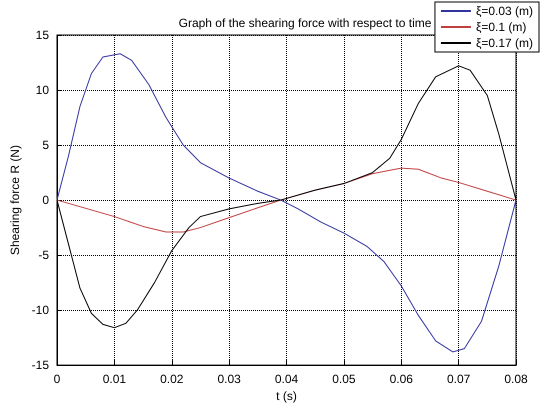  Describe the element at coordinates (402, 379) in the screenshot. I see `x-tick-label: 0.06` at that location.